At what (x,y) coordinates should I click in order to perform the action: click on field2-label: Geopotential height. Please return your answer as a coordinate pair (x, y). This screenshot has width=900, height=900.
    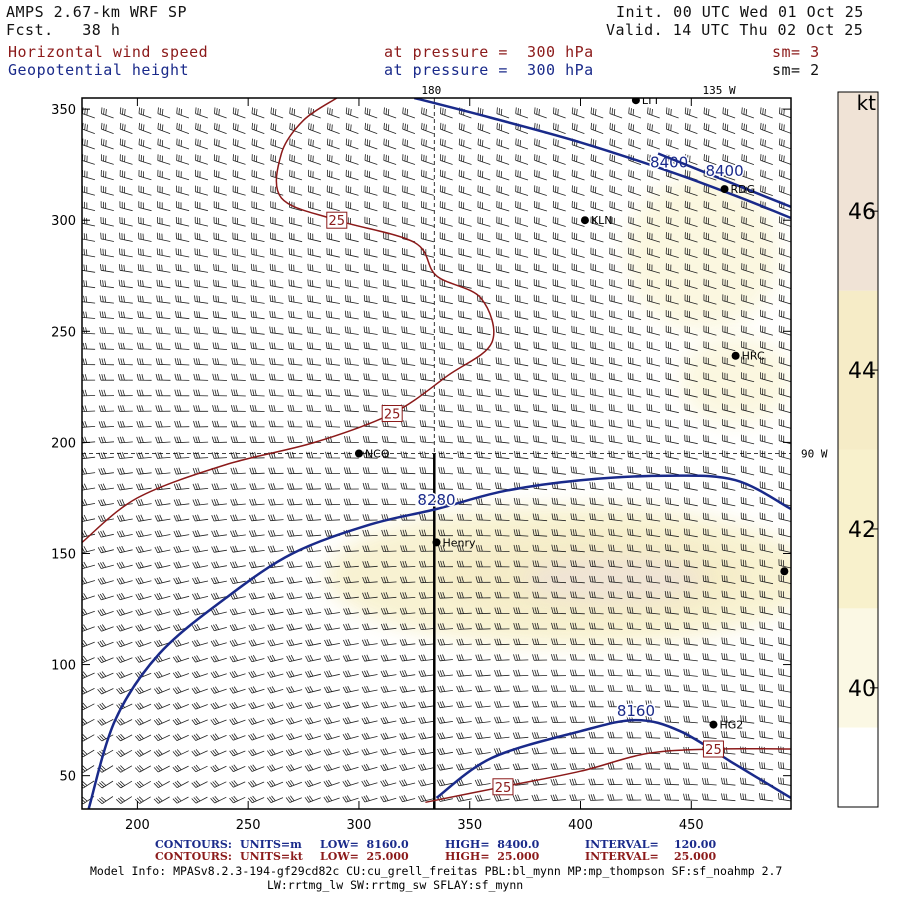
    Looking at the image, I should click on (99, 70).